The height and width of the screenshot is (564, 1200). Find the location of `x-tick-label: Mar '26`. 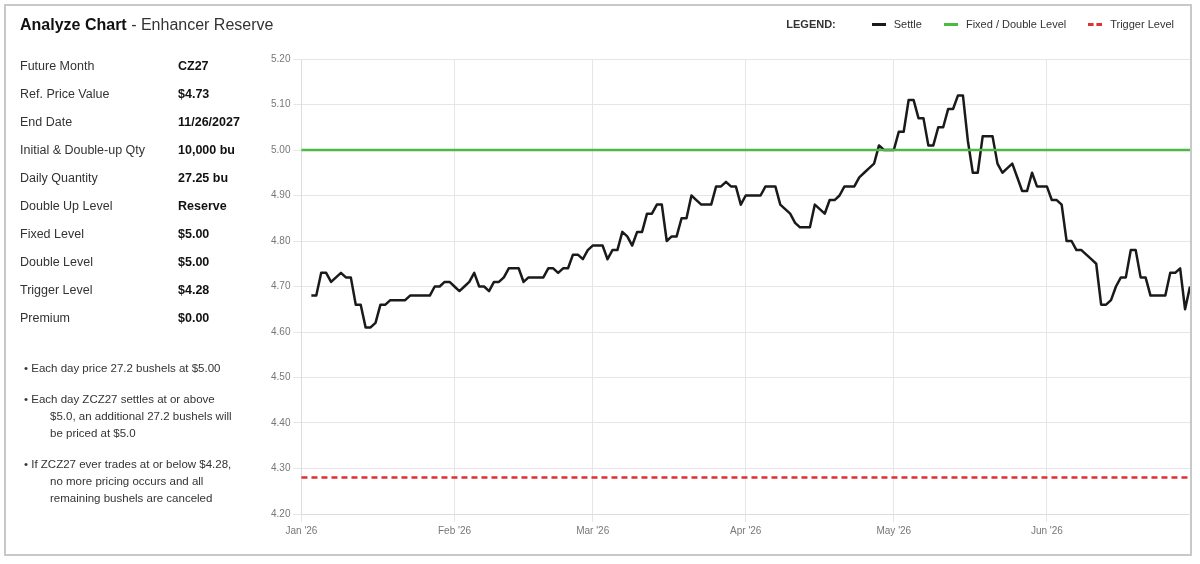

x-tick-label: Mar '26 is located at coordinates (593, 530).